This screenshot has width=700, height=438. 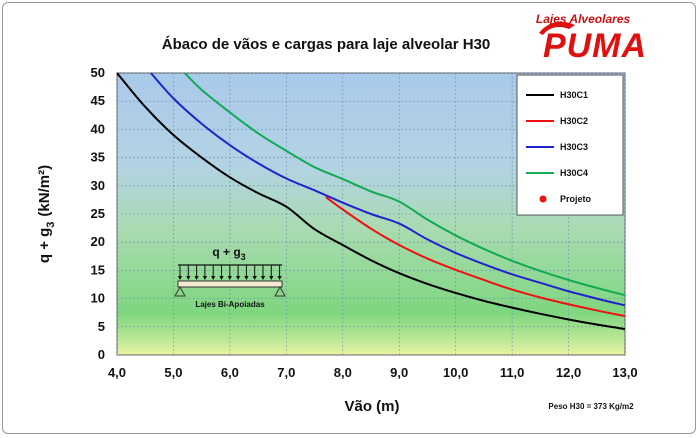 I want to click on load-label: q + g3, so click(x=228, y=253).